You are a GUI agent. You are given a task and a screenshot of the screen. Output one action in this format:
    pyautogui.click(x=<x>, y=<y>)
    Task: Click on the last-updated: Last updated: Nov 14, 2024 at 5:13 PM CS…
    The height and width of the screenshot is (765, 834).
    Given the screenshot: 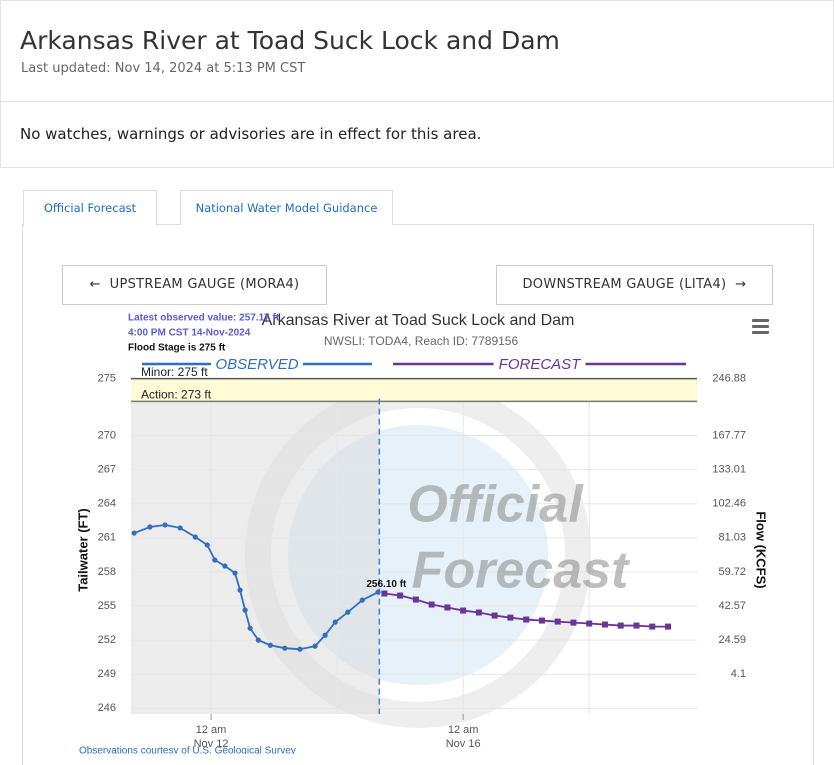 What is the action you would take?
    pyautogui.click(x=163, y=68)
    